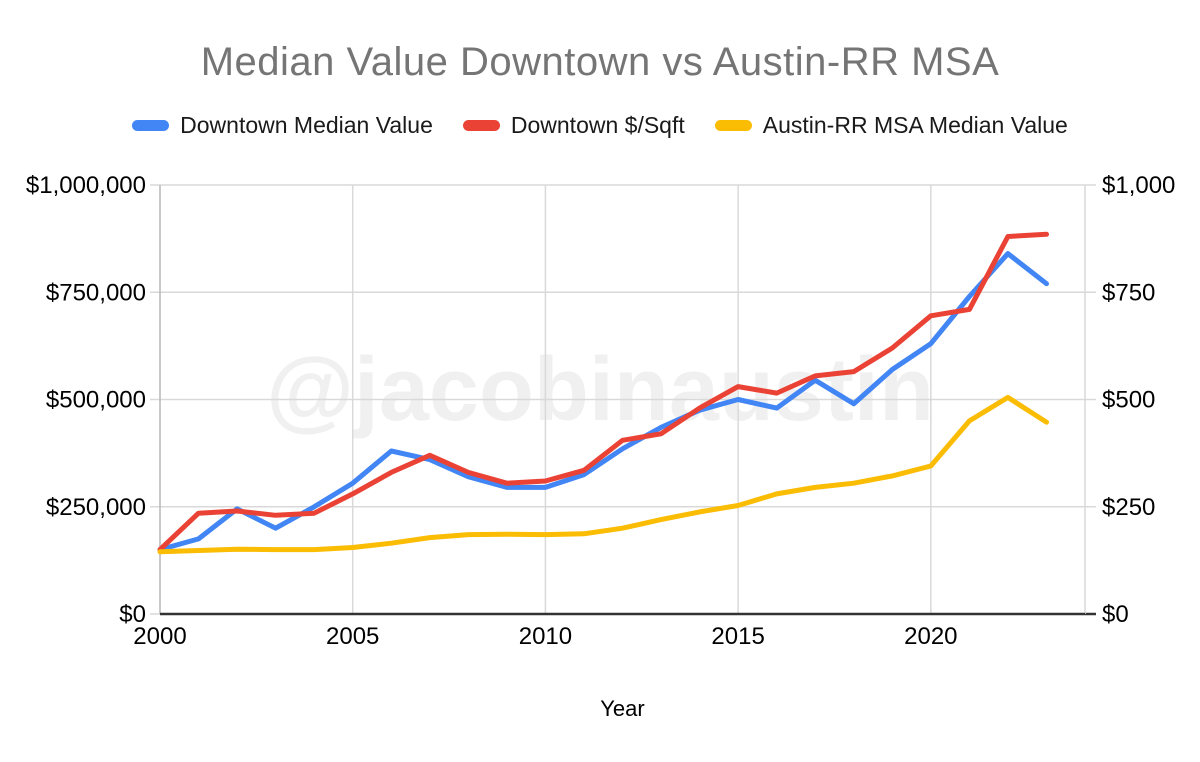 Image resolution: width=1200 pixels, height=762 pixels. What do you see at coordinates (96, 292) in the screenshot?
I see `y-axis-left-tick-label: $750,000` at bounding box center [96, 292].